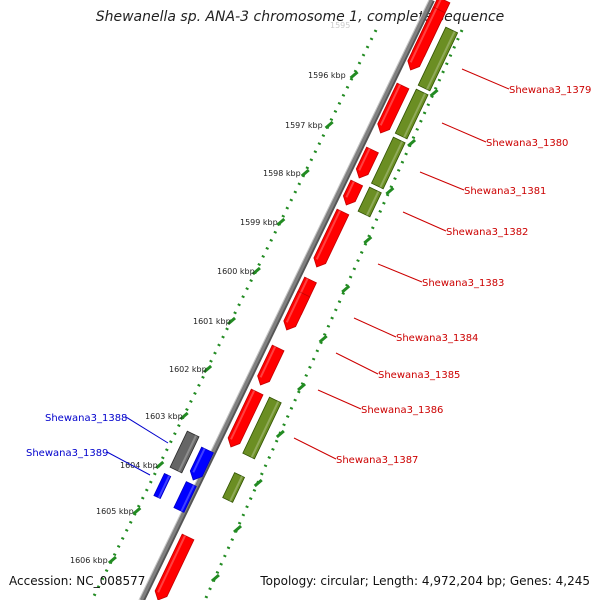 Image resolution: width=600 pixels, height=600 pixels. I want to click on gene-label-right: Shewana3_1381, so click(505, 191).